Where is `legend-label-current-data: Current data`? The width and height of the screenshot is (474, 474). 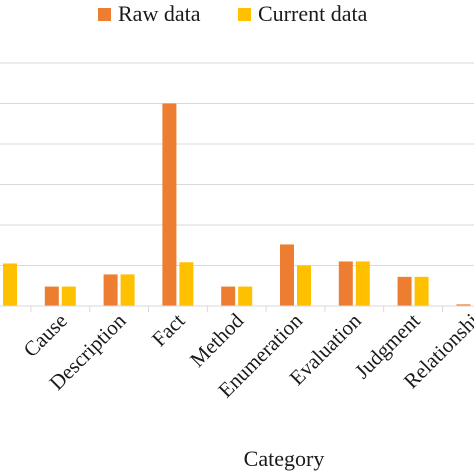 legend-label-current-data: Current data is located at coordinates (313, 13).